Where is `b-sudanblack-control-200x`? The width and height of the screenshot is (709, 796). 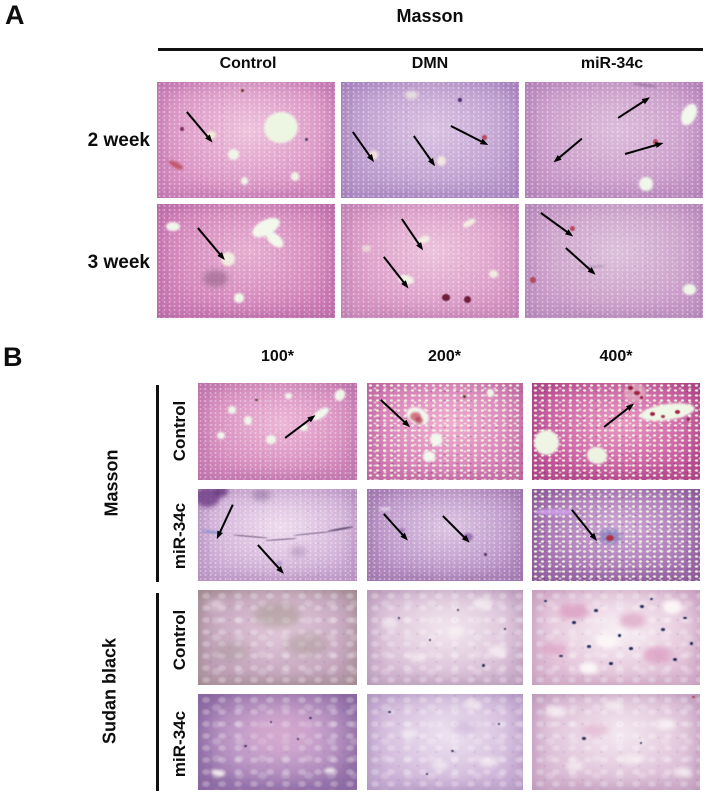
b-sudanblack-control-200x is located at coordinates (444, 637).